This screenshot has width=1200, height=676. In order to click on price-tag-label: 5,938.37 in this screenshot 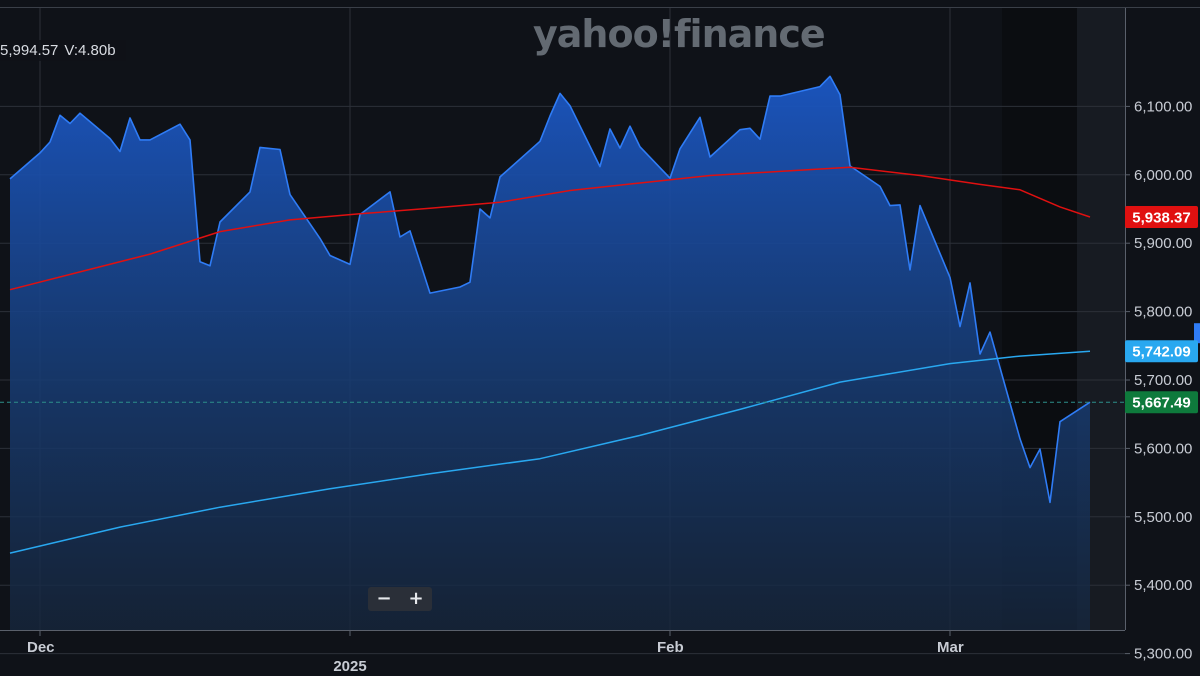, I will do `click(1161, 217)`.